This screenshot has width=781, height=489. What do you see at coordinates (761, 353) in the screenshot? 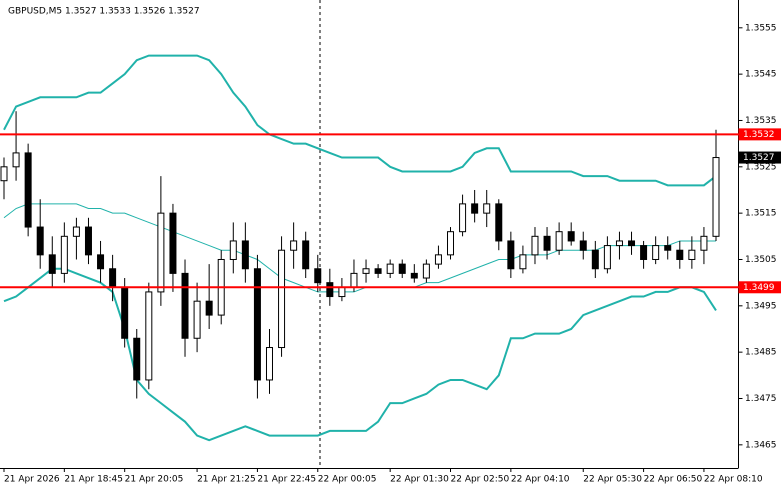
I see `y-tick-label: 1.3485` at bounding box center [761, 353].